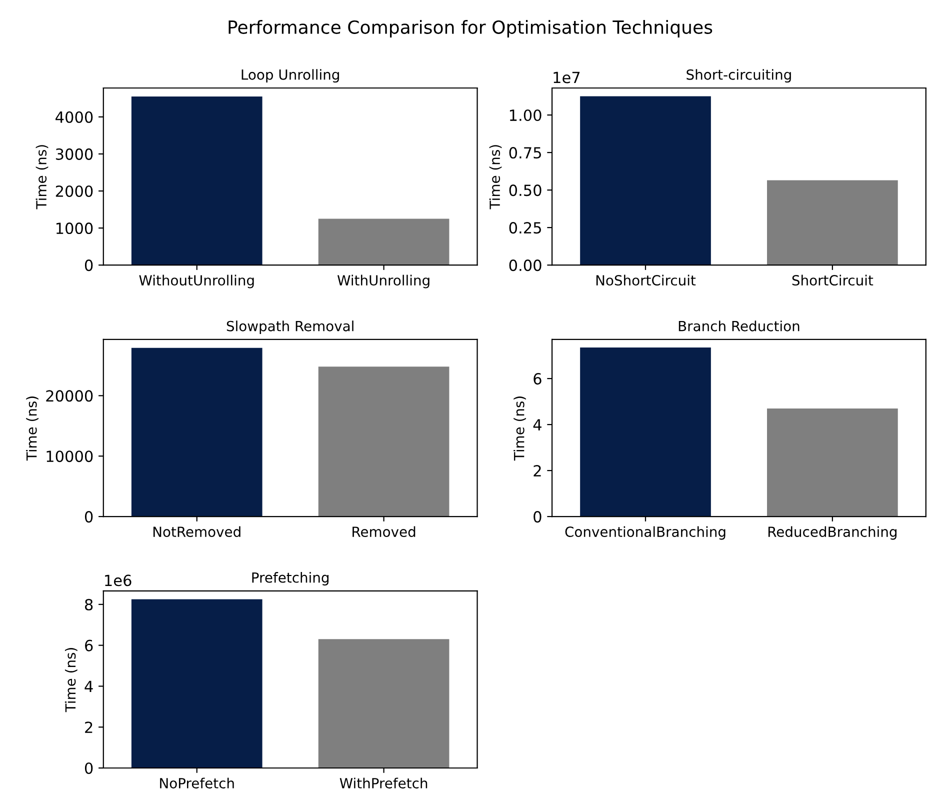  What do you see at coordinates (525, 266) in the screenshot?
I see `y-tick-label: 0.00` at bounding box center [525, 266].